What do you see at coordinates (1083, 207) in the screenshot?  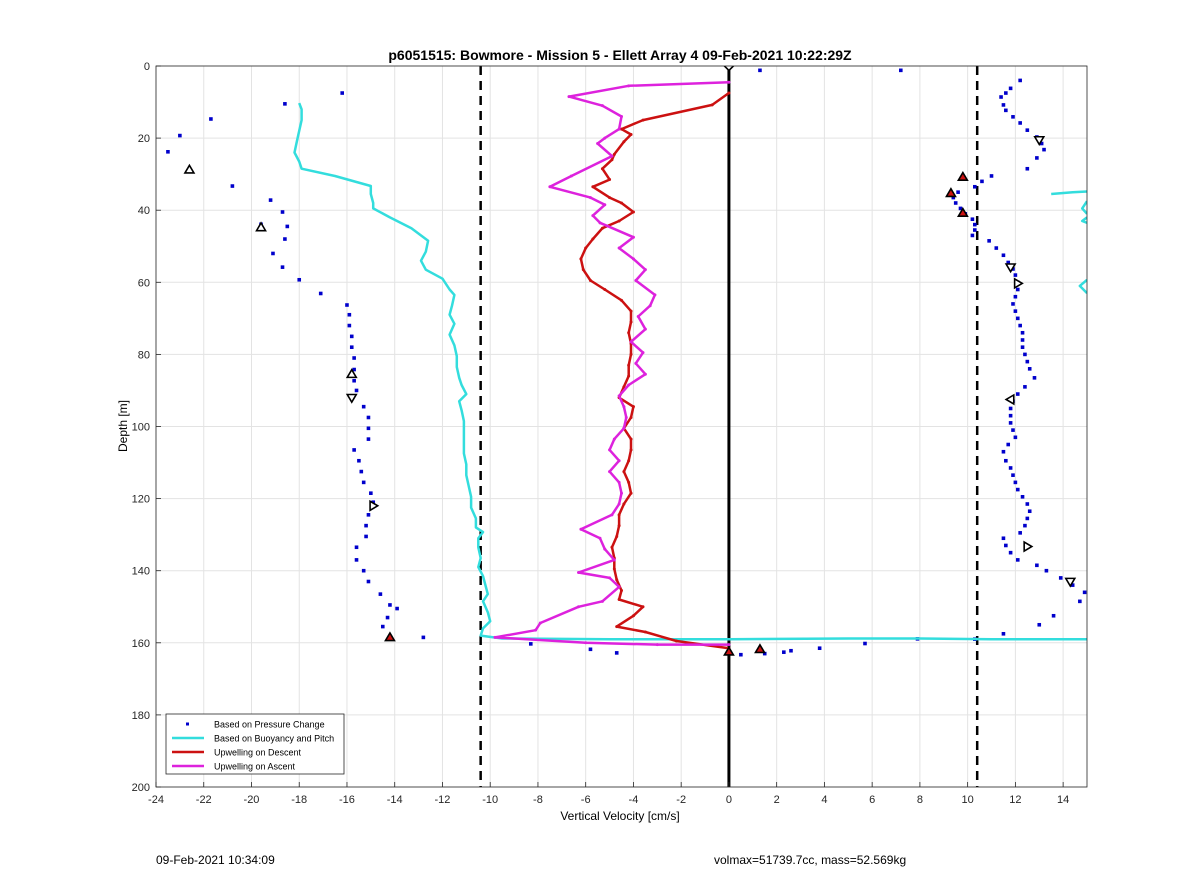 I see `based-on-buoyancy-and-pitch-segment-2-line` at bounding box center [1083, 207].